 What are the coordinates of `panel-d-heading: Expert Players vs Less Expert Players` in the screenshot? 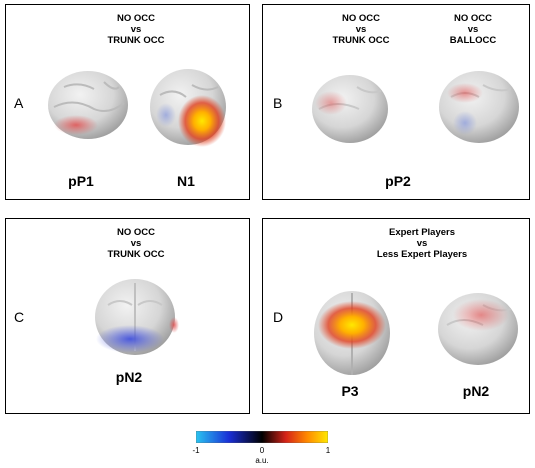 It's located at (422, 243).